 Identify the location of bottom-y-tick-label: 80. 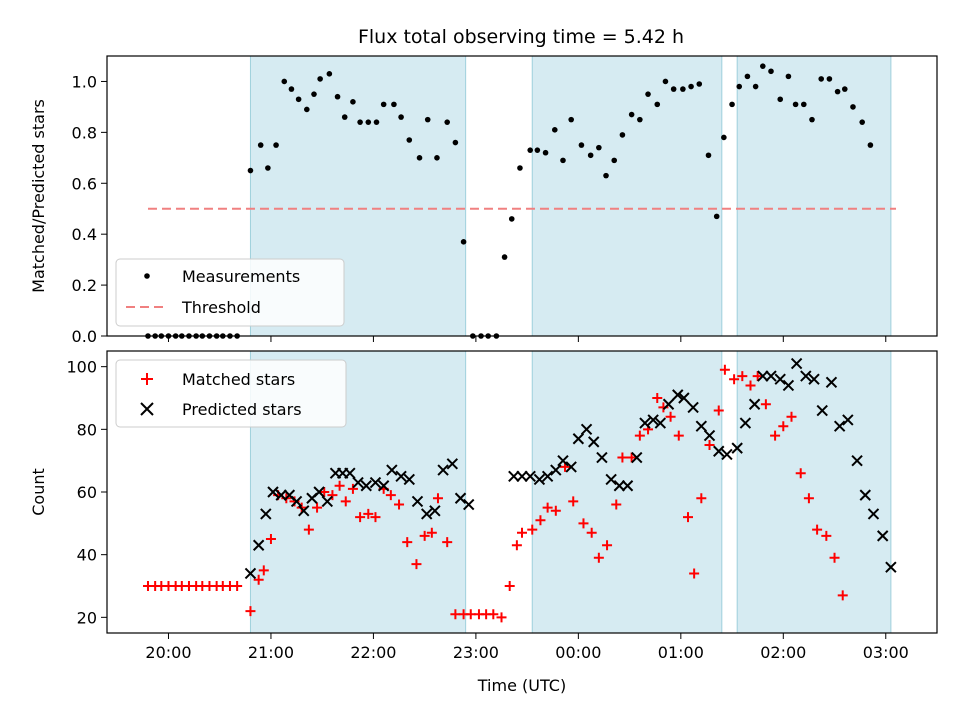
(87, 429).